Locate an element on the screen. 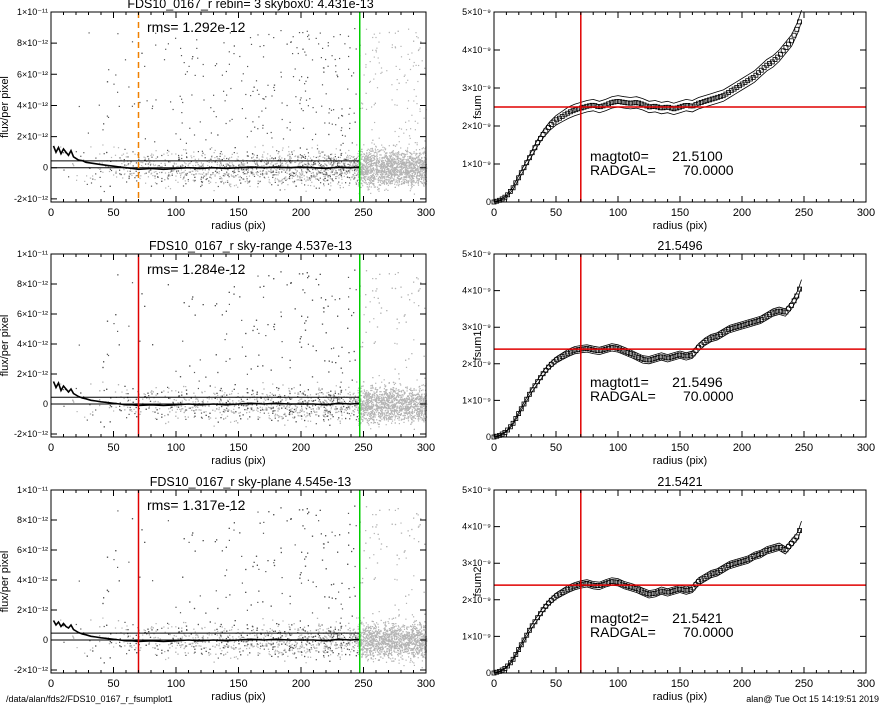 Image resolution: width=885 pixels, height=713 pixels. fsum-point is located at coordinates (609, 104).